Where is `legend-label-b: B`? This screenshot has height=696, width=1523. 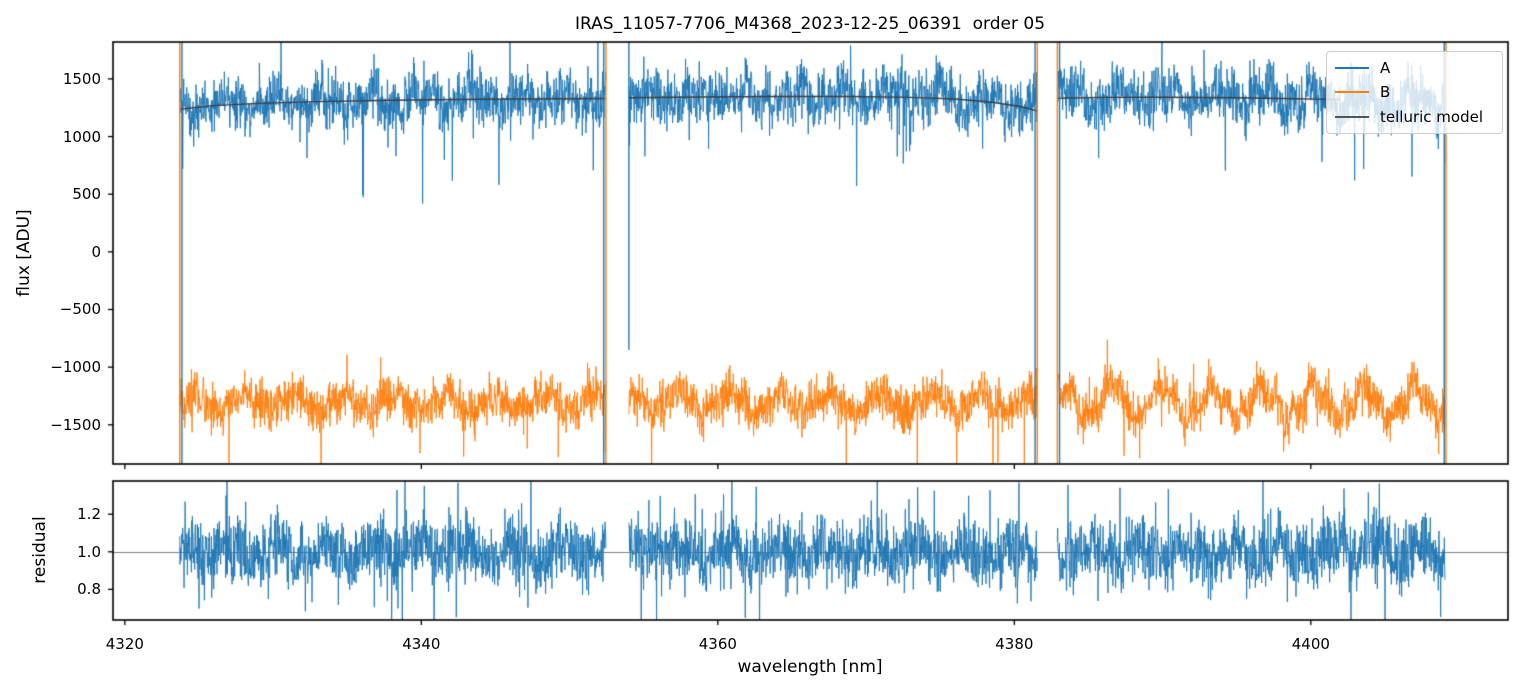 legend-label-b: B is located at coordinates (1385, 92).